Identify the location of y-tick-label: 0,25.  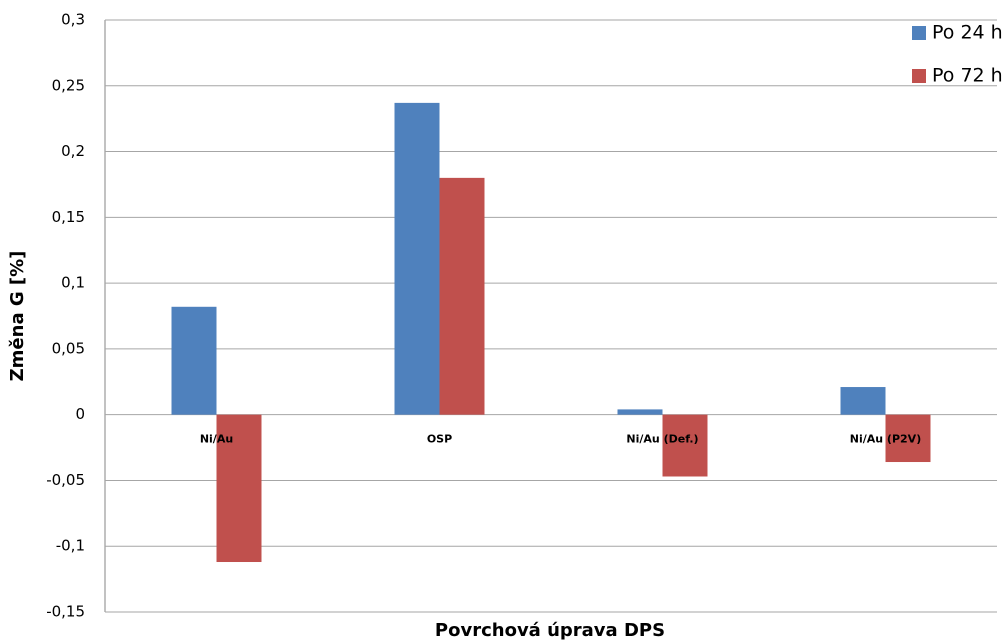
(68, 85).